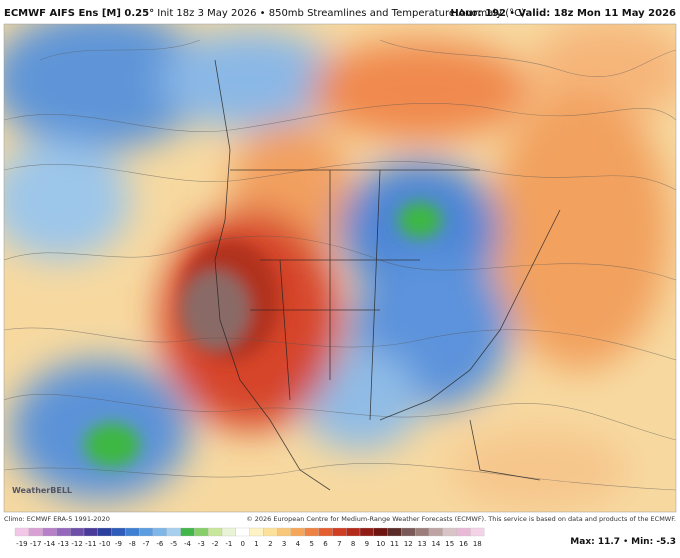 Image resolution: width=680 pixels, height=558 pixels. What do you see at coordinates (256, 544) in the screenshot?
I see `colorbar-label: 1` at bounding box center [256, 544].